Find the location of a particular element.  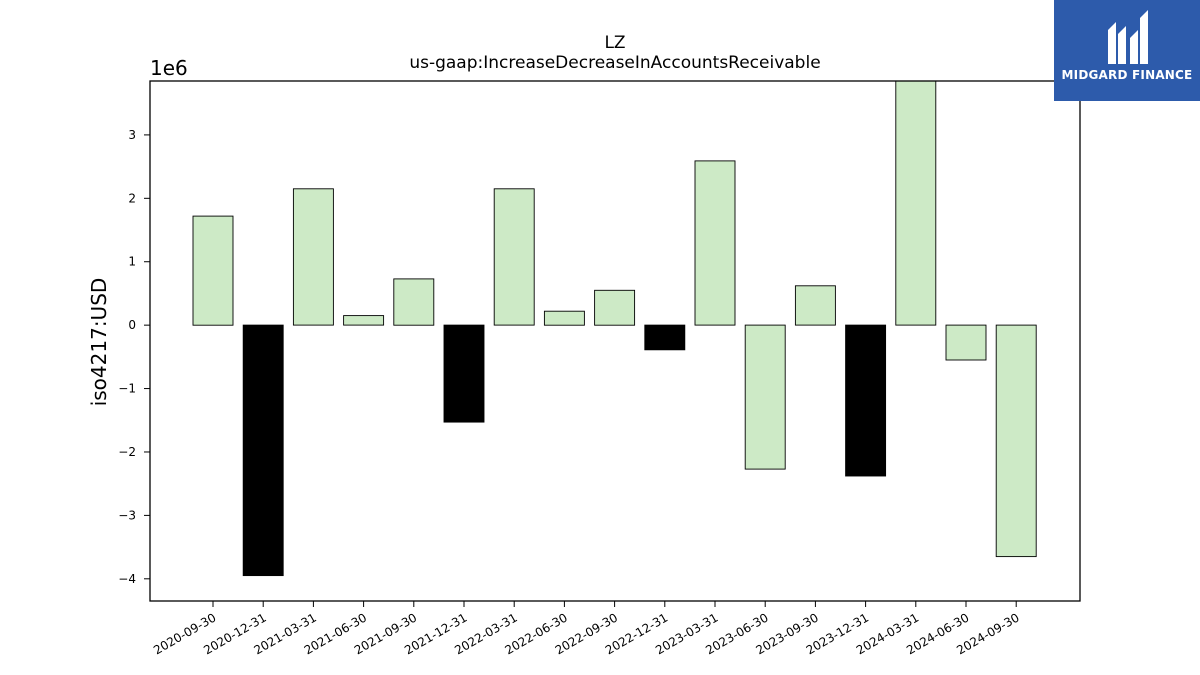

logo-text: MIDGARD FINANCE is located at coordinates (1127, 75).